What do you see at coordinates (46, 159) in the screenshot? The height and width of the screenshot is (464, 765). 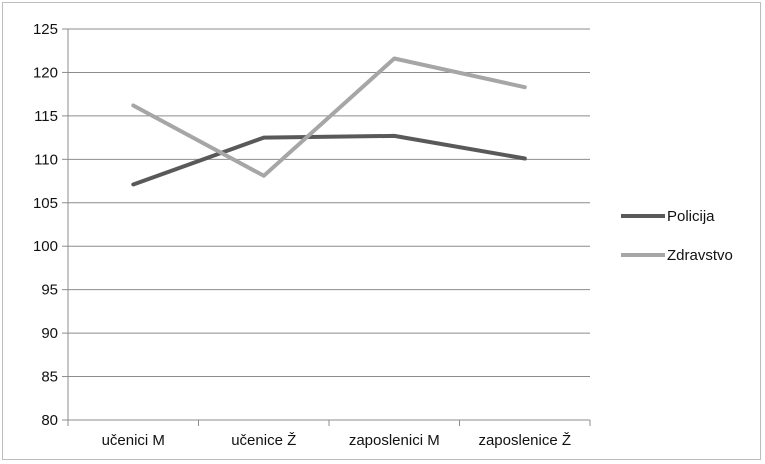 I see `y-tick-label: 110` at bounding box center [46, 159].